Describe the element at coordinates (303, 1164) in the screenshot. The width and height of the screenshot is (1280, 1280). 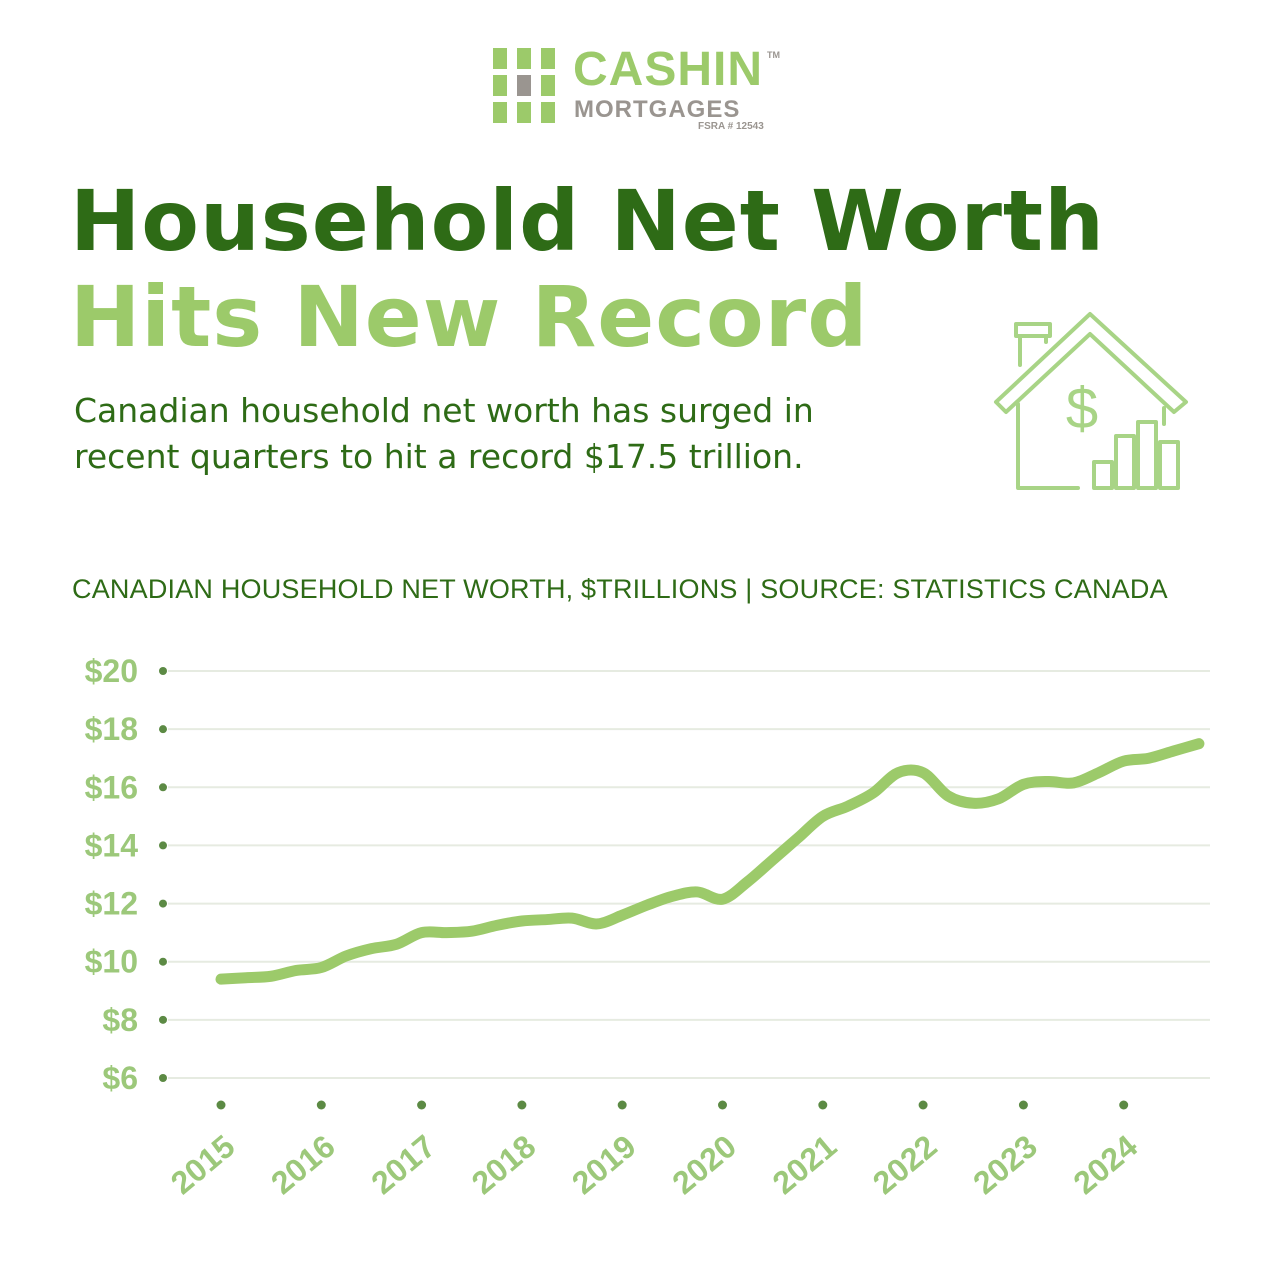
I see `x-tick-label: 2016` at that location.